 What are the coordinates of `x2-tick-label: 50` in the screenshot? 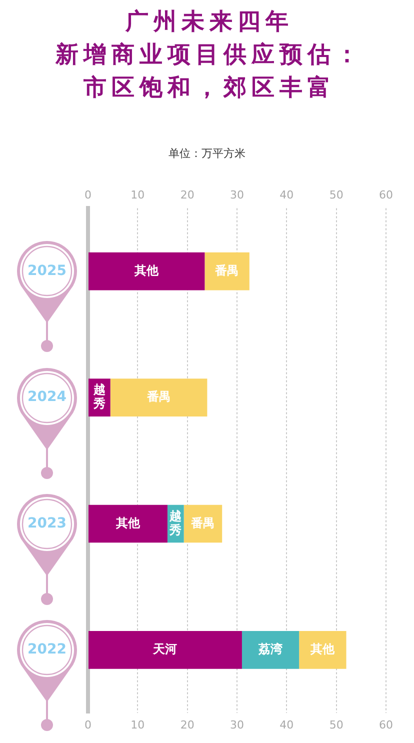 It's located at (336, 195).